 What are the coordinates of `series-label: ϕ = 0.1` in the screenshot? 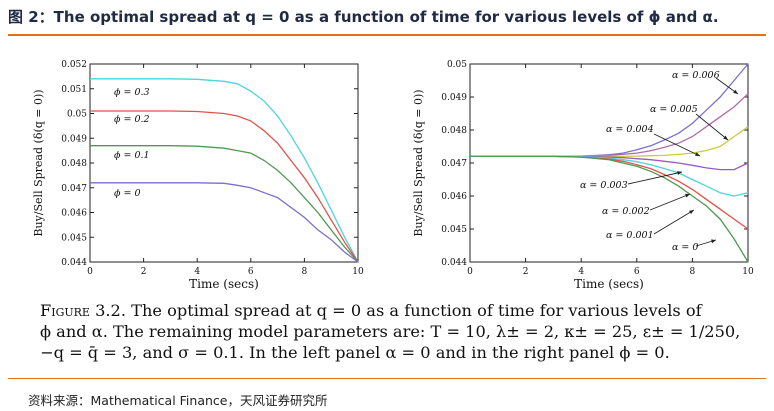 It's located at (132, 155).